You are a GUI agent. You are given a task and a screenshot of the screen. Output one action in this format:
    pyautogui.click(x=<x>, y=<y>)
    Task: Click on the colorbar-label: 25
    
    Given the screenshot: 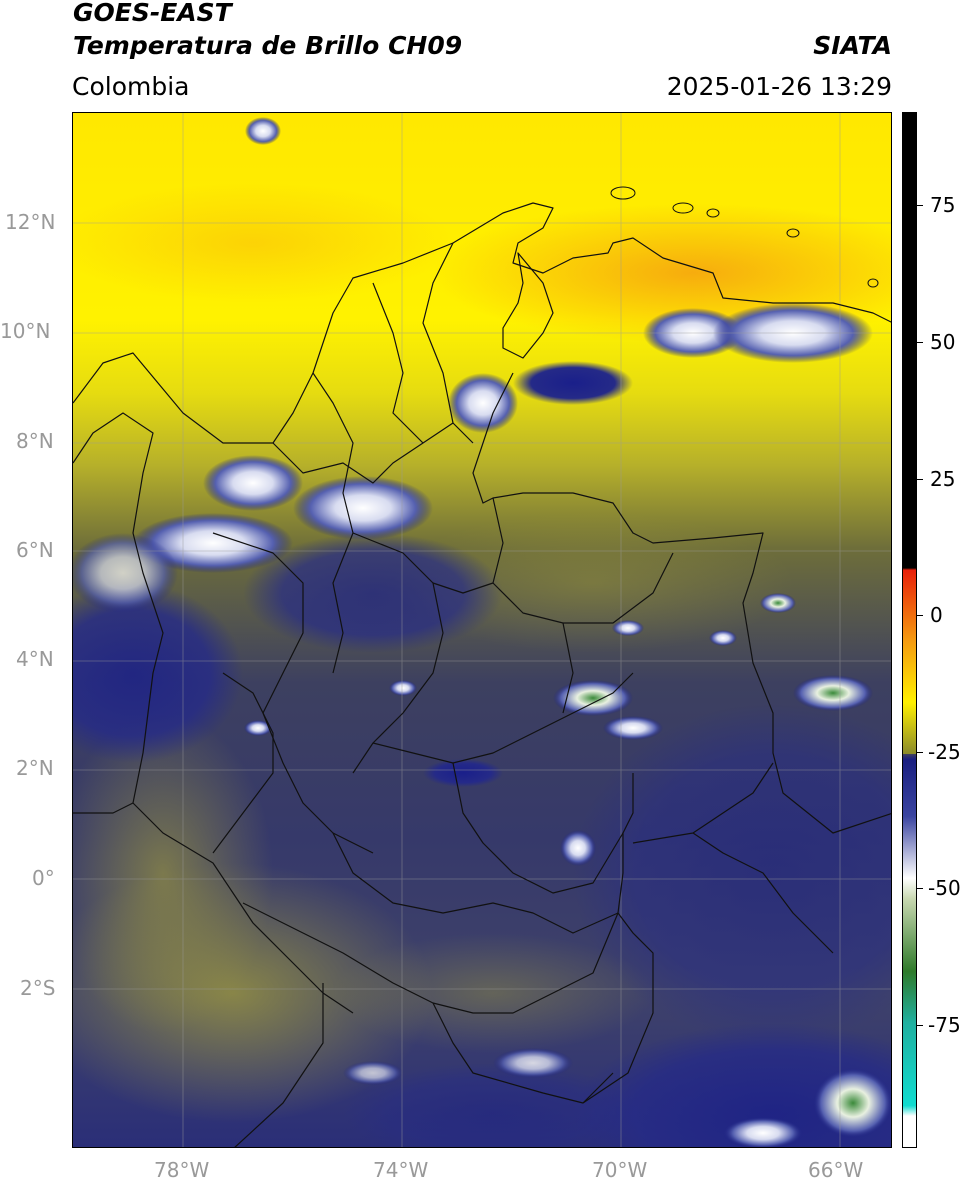 What is the action you would take?
    pyautogui.click(x=943, y=479)
    